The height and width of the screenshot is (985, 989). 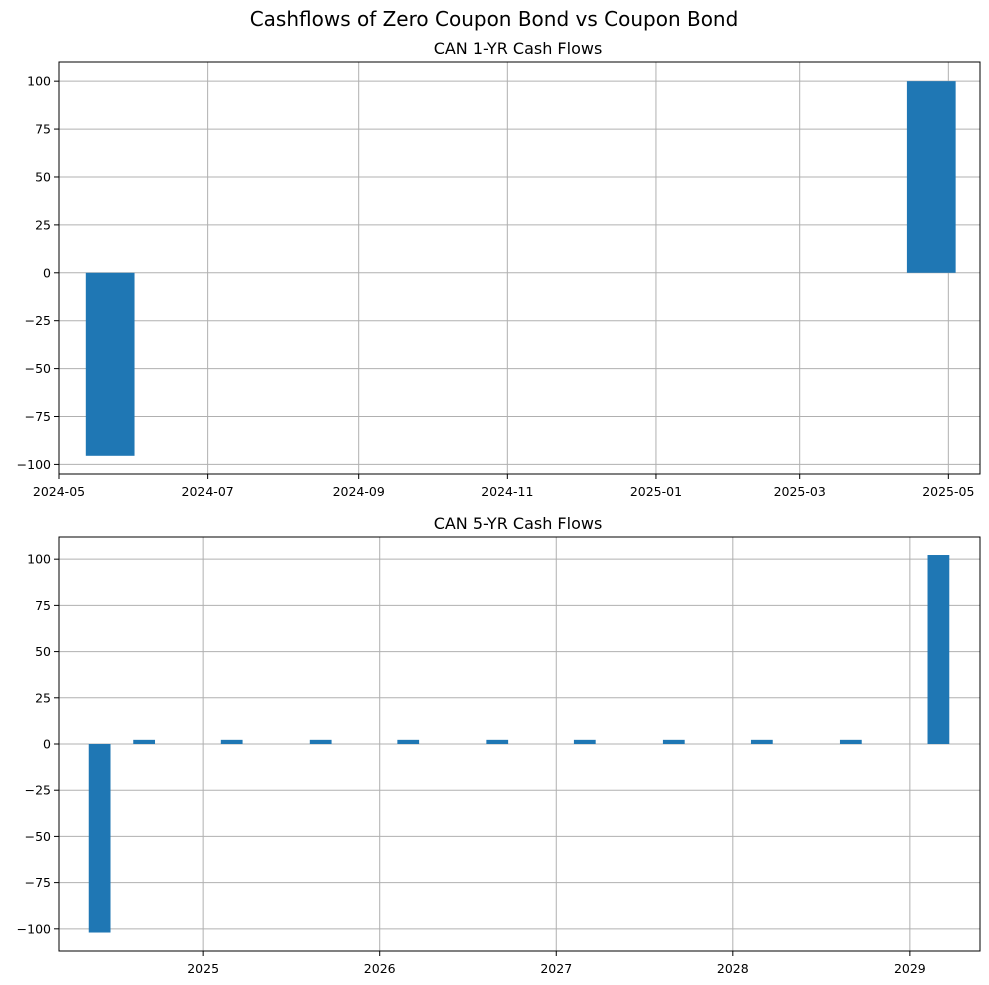 What do you see at coordinates (208, 491) in the screenshot?
I see `x-tick-label: 2024-07` at bounding box center [208, 491].